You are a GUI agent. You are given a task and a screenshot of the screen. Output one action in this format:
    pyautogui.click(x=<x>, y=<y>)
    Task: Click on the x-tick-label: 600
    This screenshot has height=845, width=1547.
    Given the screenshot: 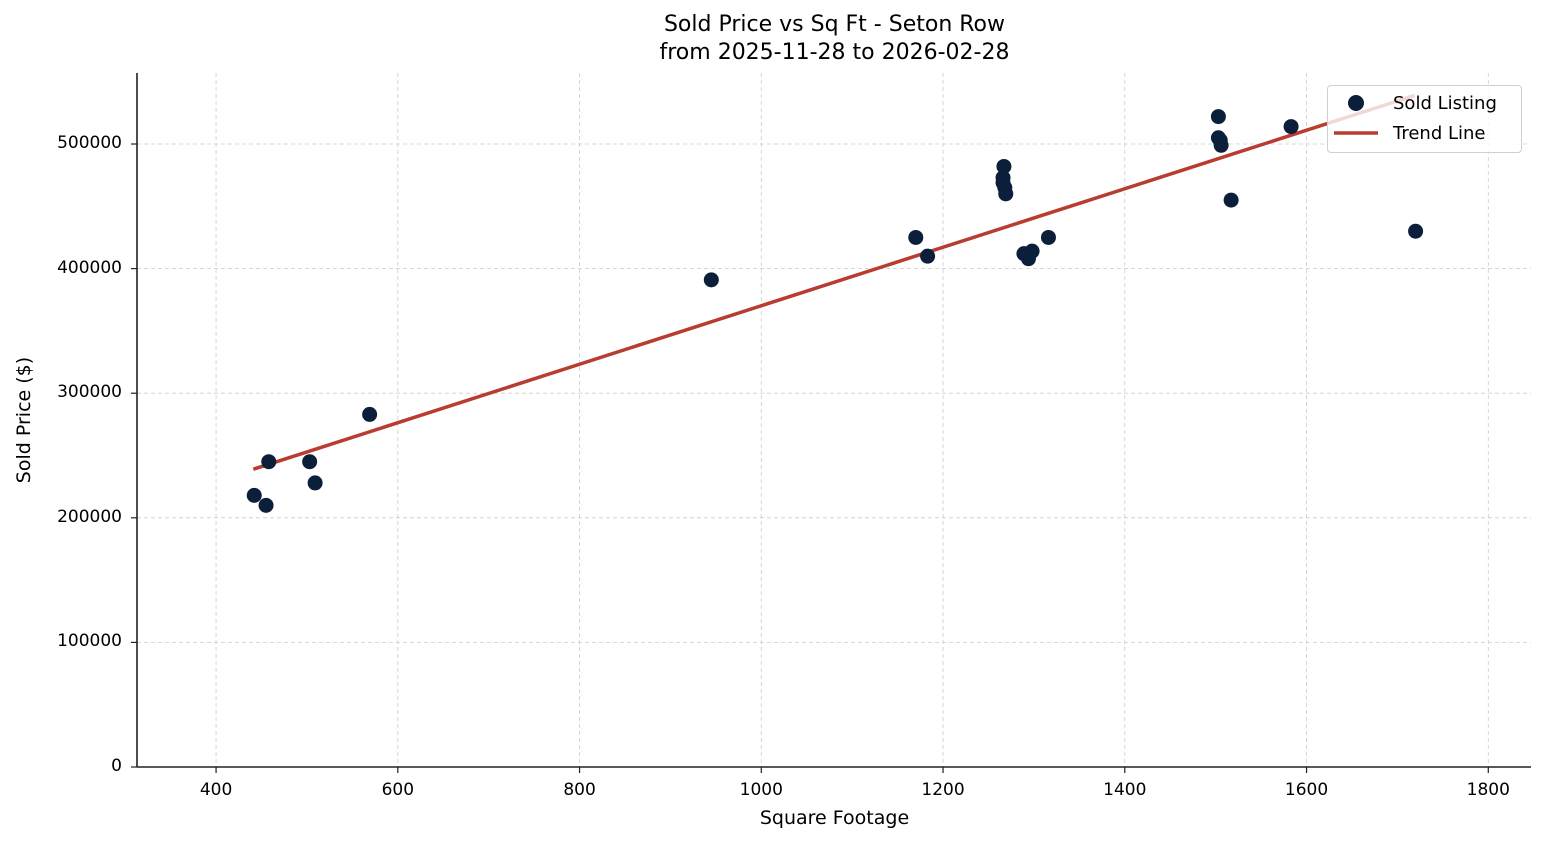 What is the action you would take?
    pyautogui.click(x=398, y=790)
    